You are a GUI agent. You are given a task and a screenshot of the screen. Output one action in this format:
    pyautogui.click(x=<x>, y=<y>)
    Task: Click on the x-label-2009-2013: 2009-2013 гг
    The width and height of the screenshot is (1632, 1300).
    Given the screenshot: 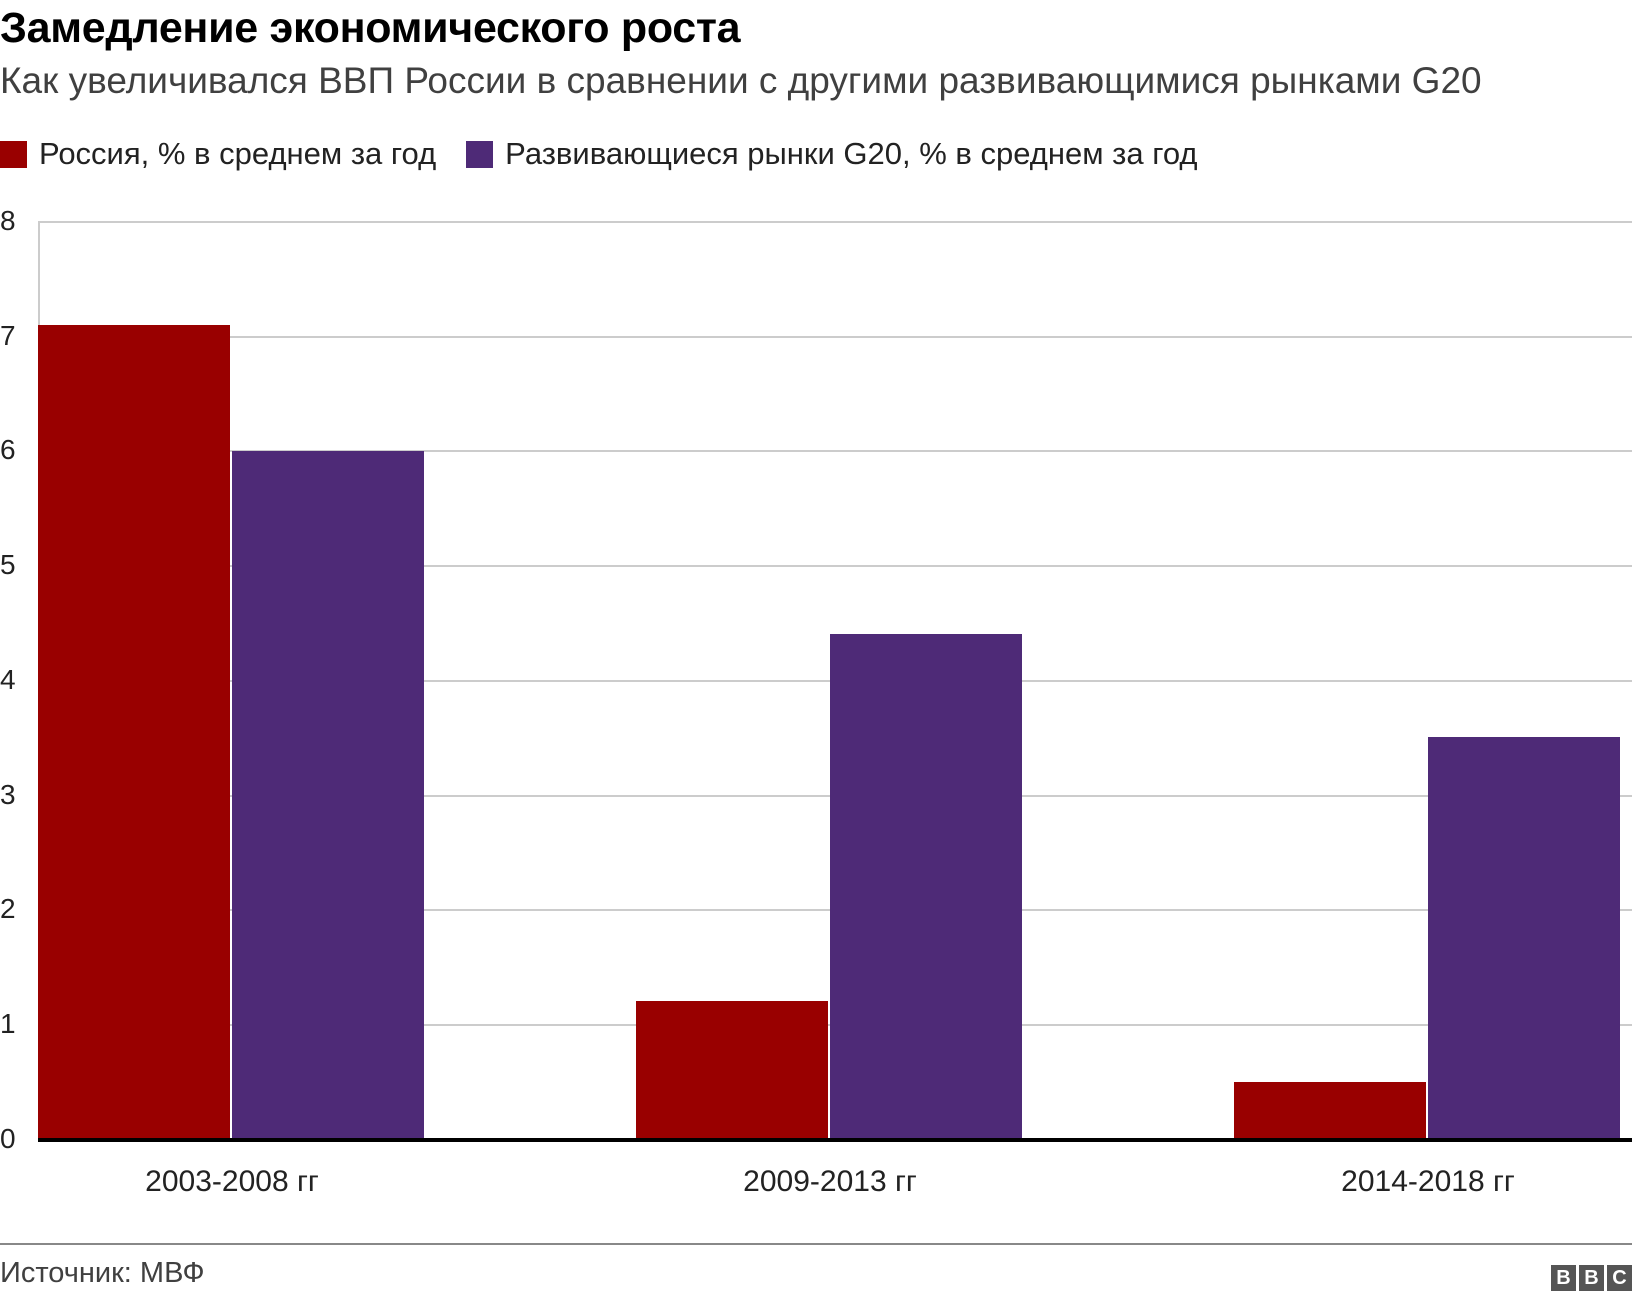 What is the action you would take?
    pyautogui.click(x=830, y=1181)
    